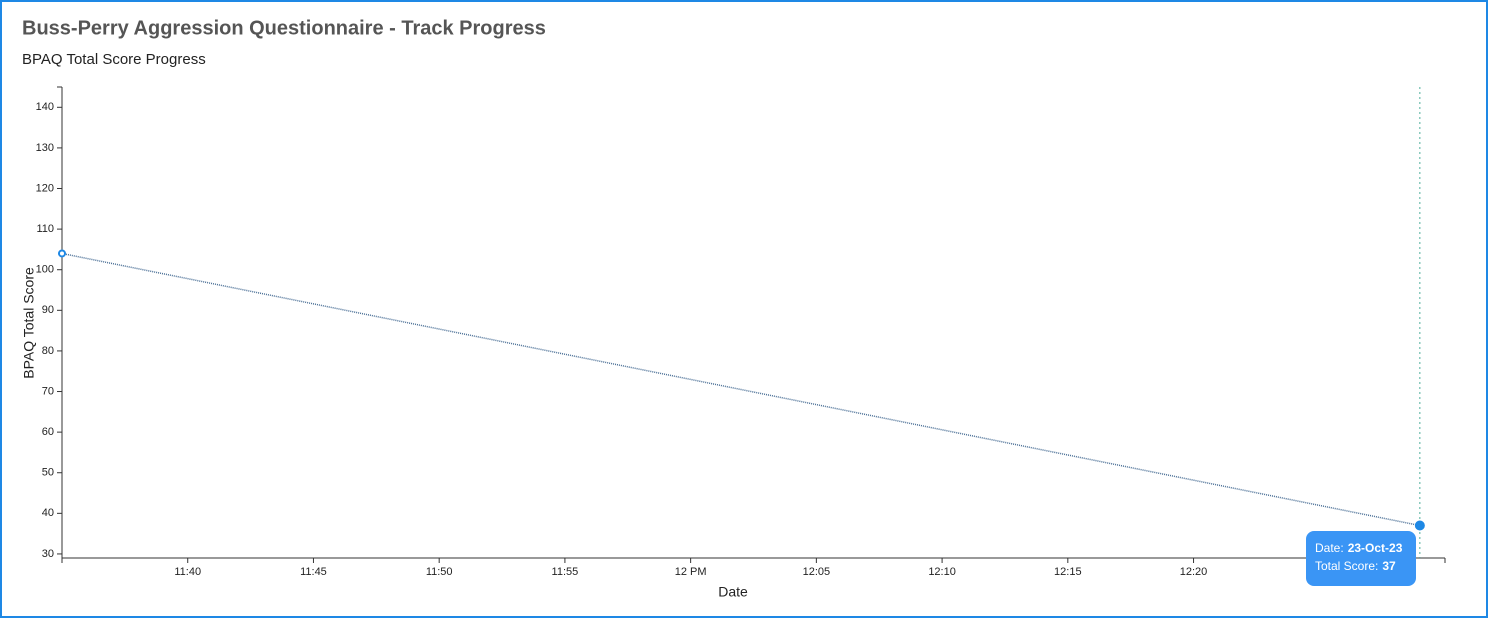 The height and width of the screenshot is (621, 1488). I want to click on x-tick-label: 12:15, so click(1068, 572).